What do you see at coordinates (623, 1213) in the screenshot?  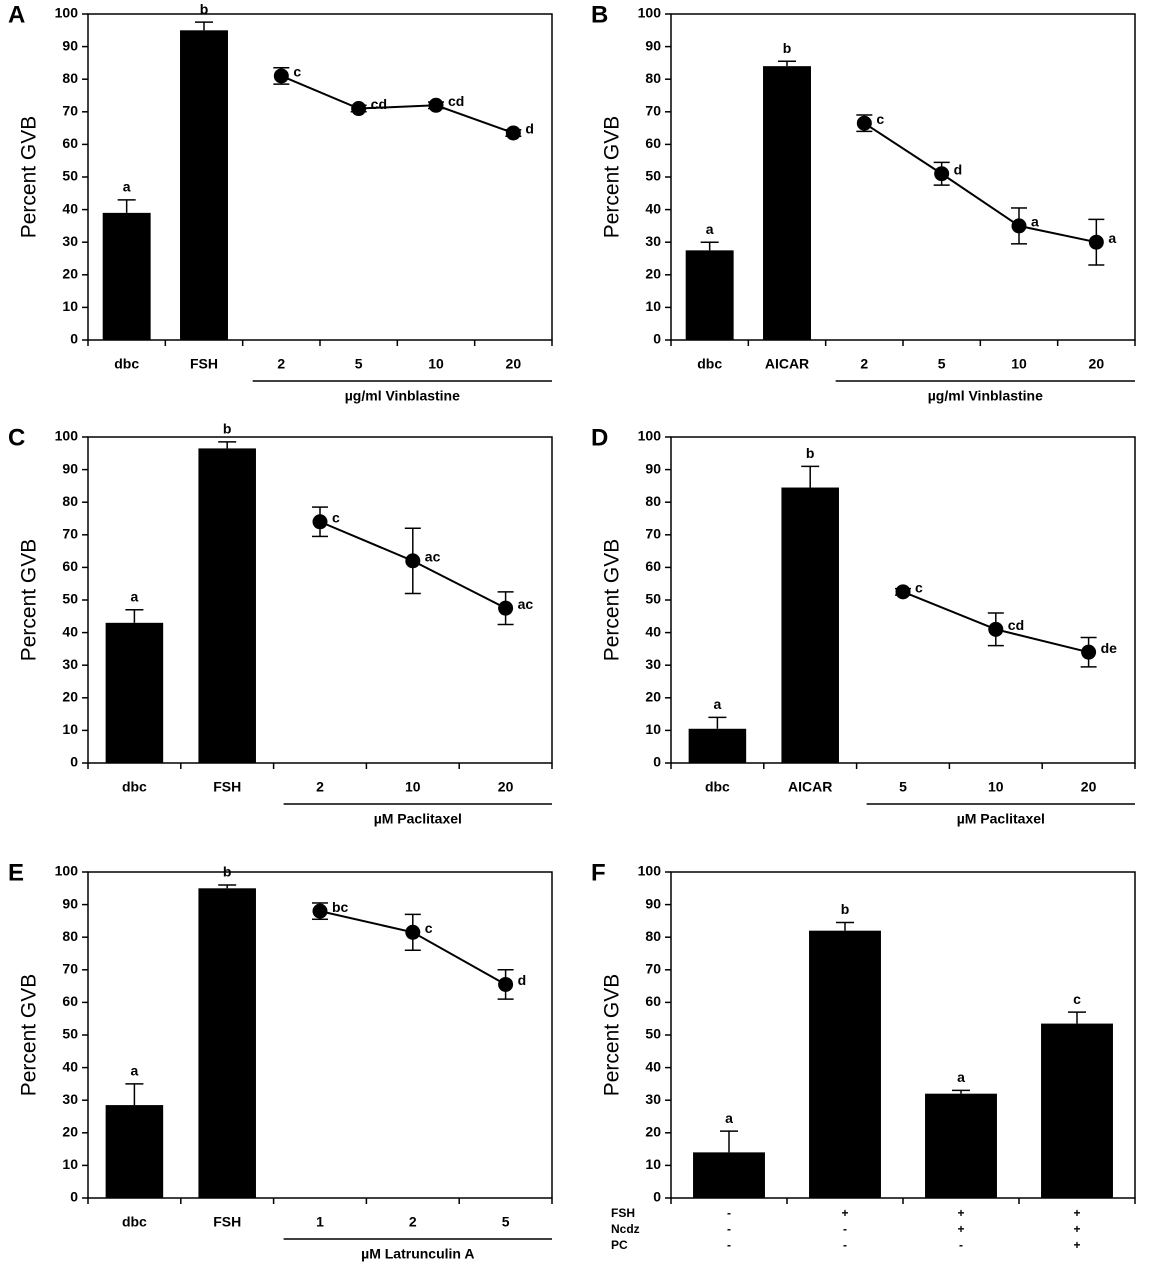 I see `row-label: FSH` at bounding box center [623, 1213].